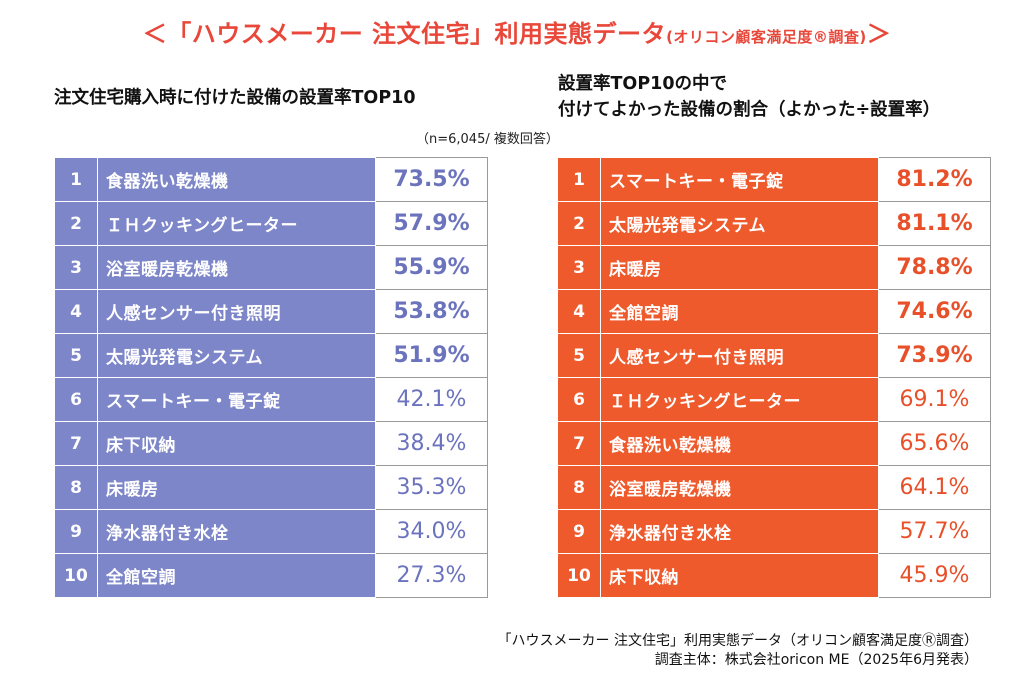 The width and height of the screenshot is (1034, 691). Describe the element at coordinates (431, 487) in the screenshot. I see `percentage-value: 35.3%` at that location.